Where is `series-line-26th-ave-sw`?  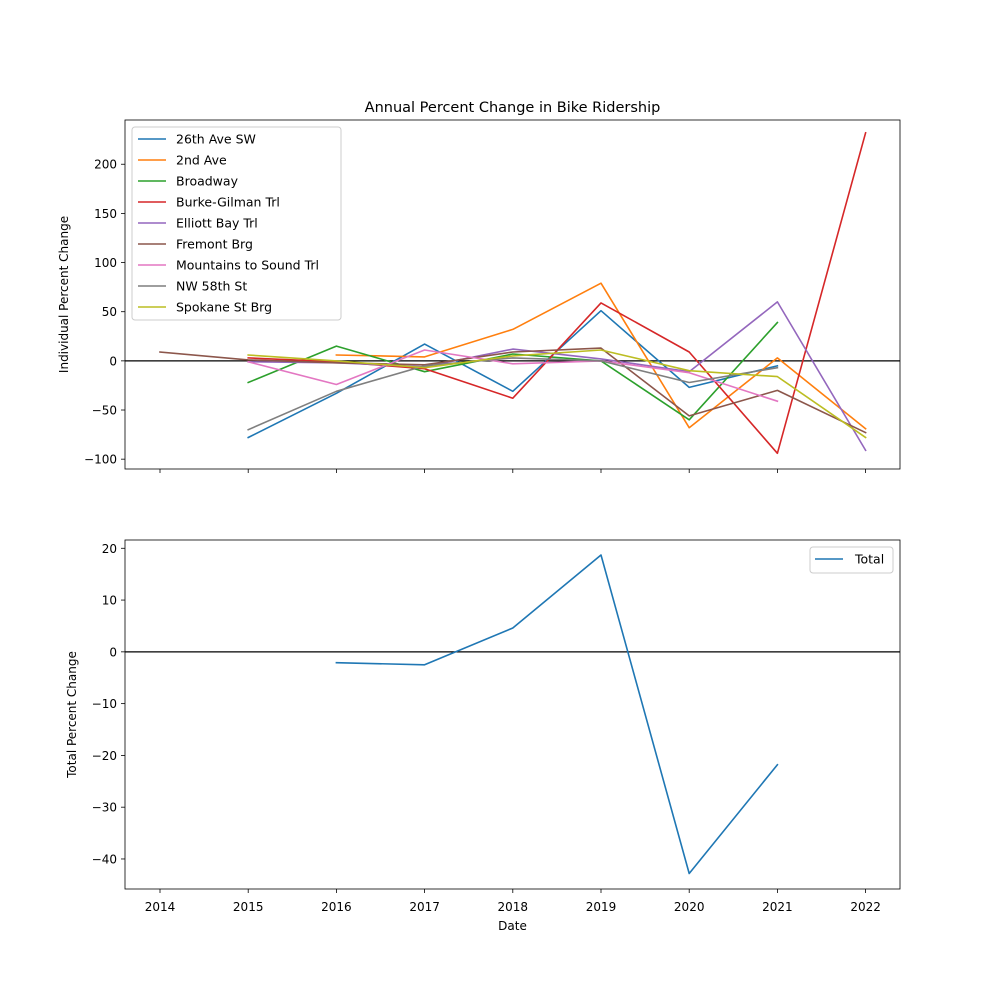
series-line-26th-ave-sw is located at coordinates (513, 374).